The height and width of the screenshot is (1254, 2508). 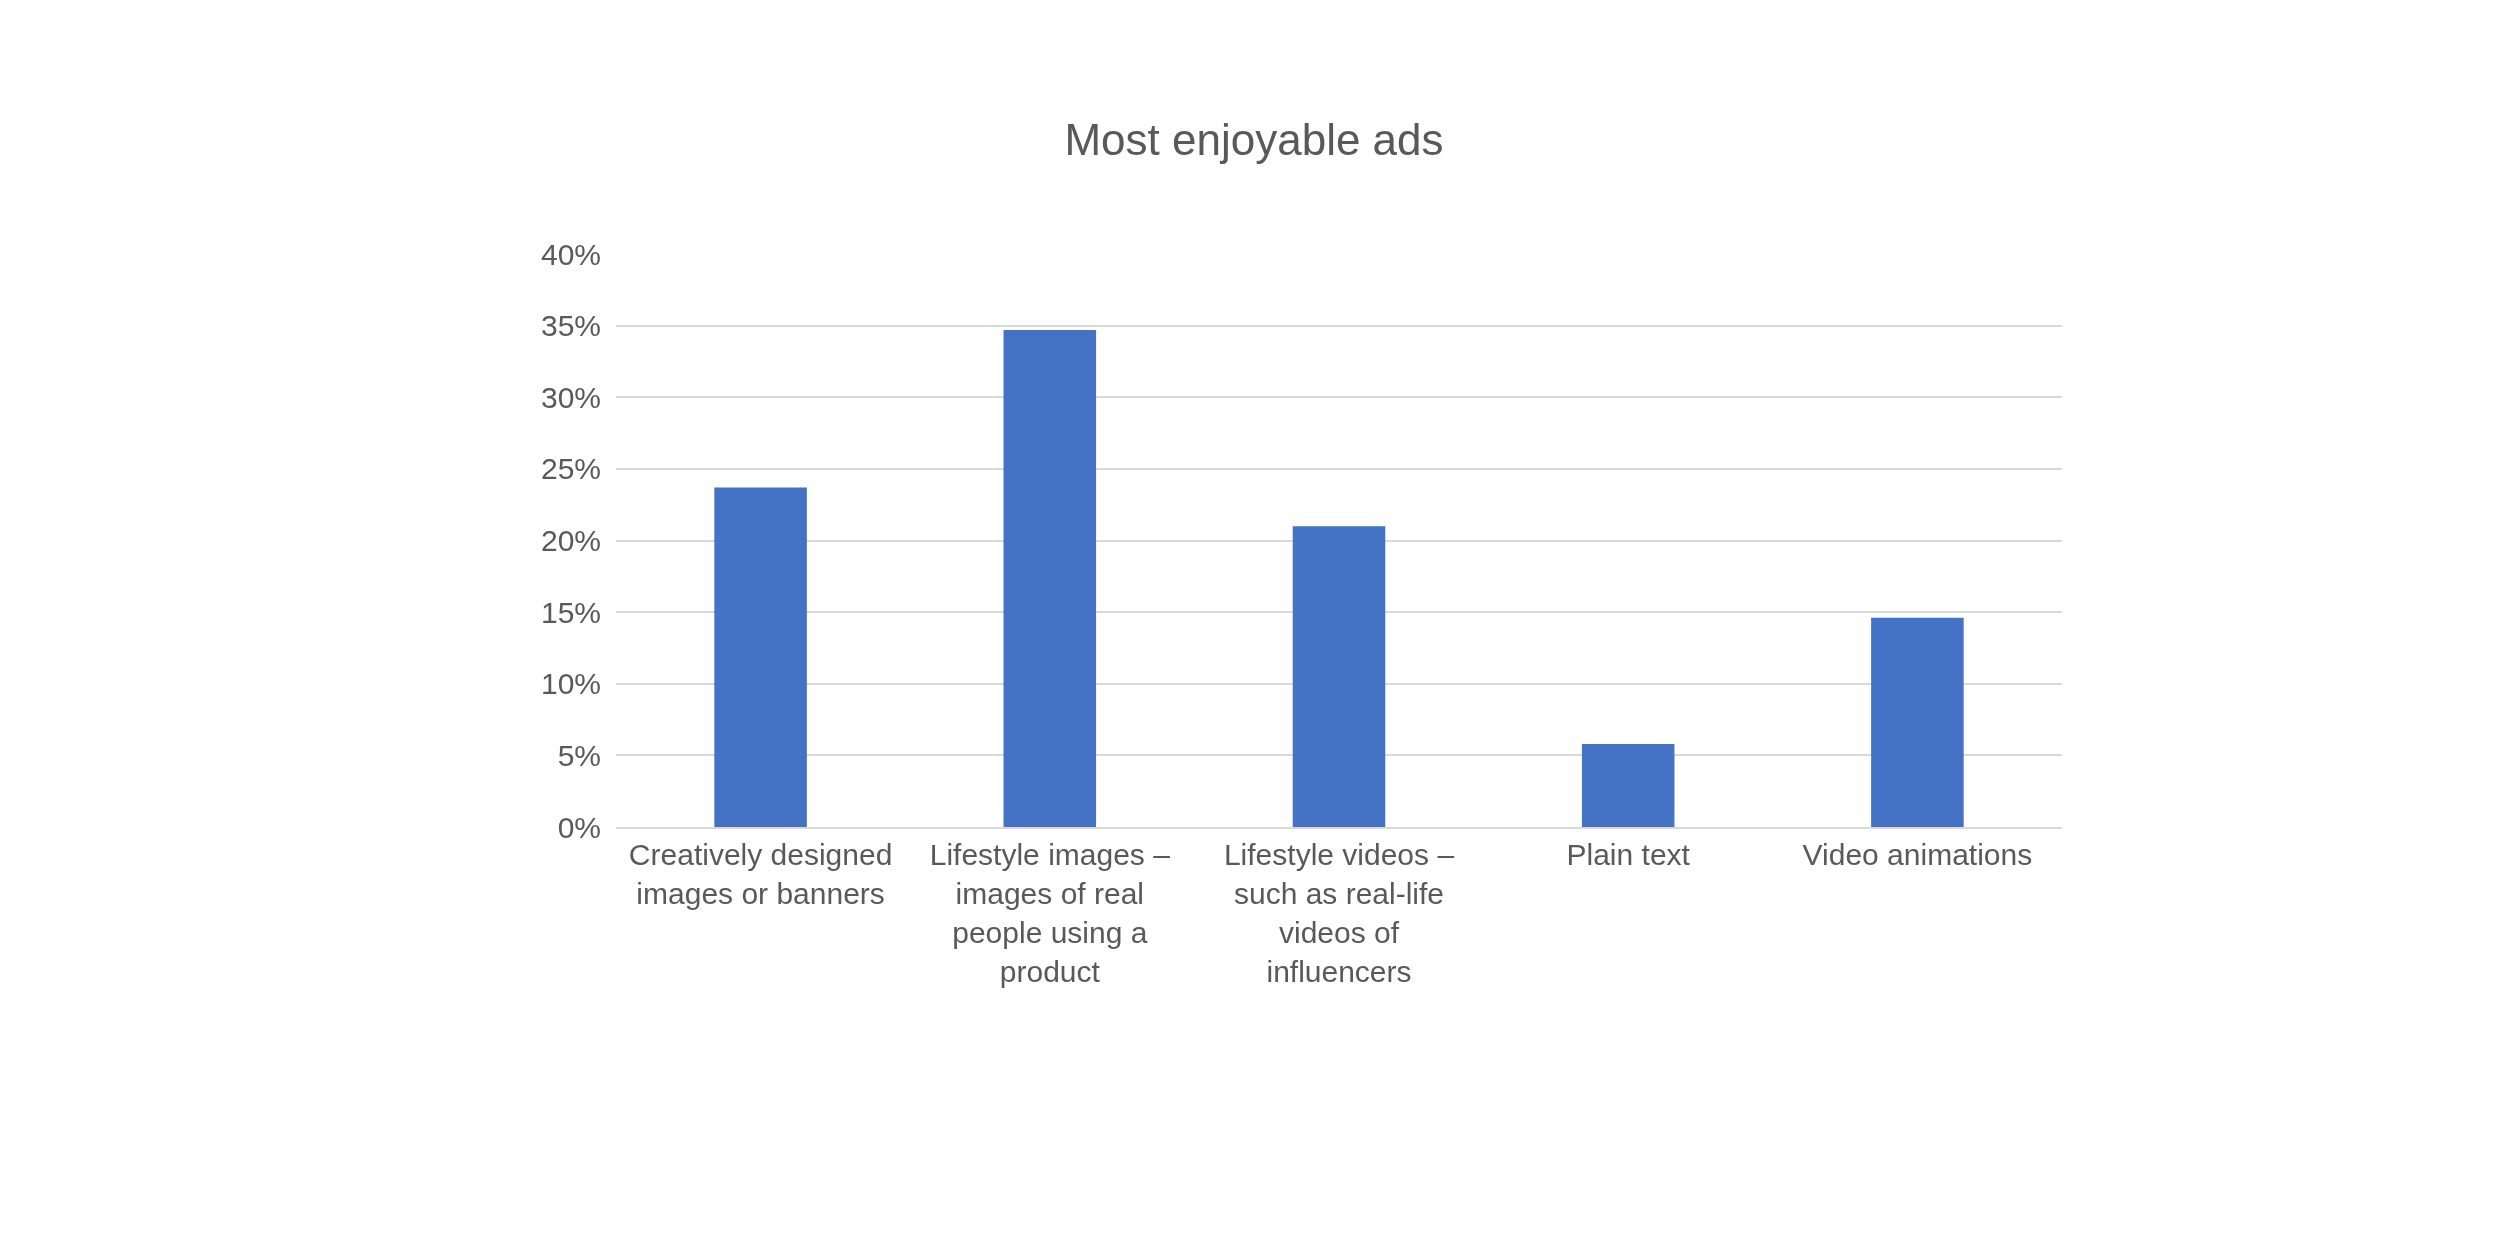 I want to click on y-tick-label: 15%, so click(x=570, y=612).